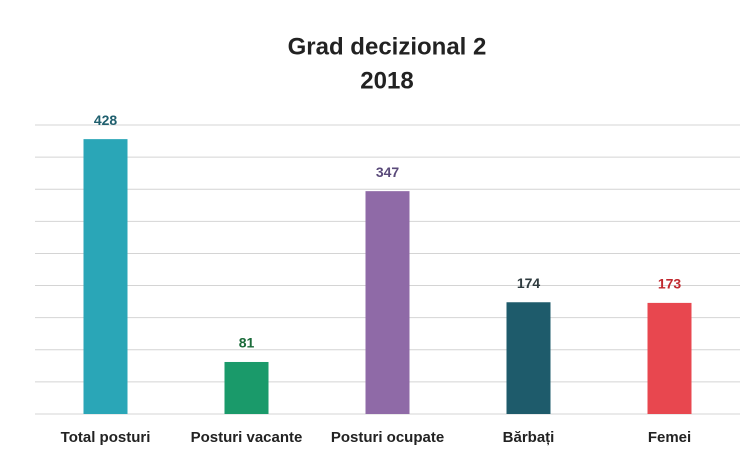  What do you see at coordinates (670, 284) in the screenshot?
I see `value-label: 173` at bounding box center [670, 284].